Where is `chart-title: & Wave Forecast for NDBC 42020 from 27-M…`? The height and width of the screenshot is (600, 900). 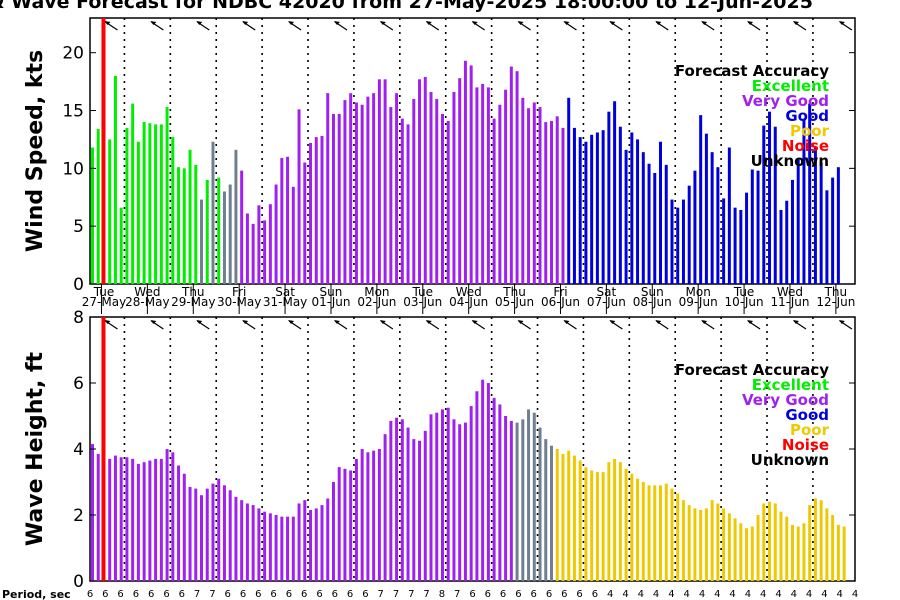 chart-title: & Wave Forecast for NDBC 42020 from 27-M… is located at coordinates (406, 6).